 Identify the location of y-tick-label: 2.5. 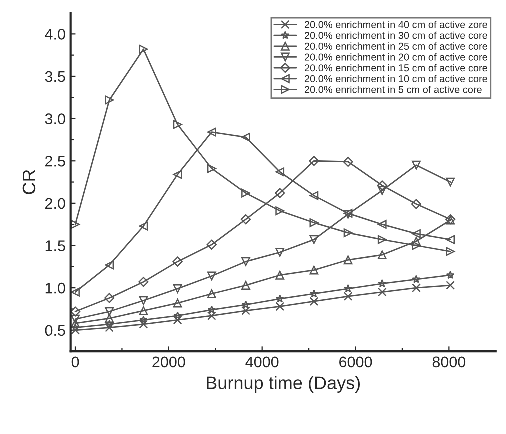
(56, 161).